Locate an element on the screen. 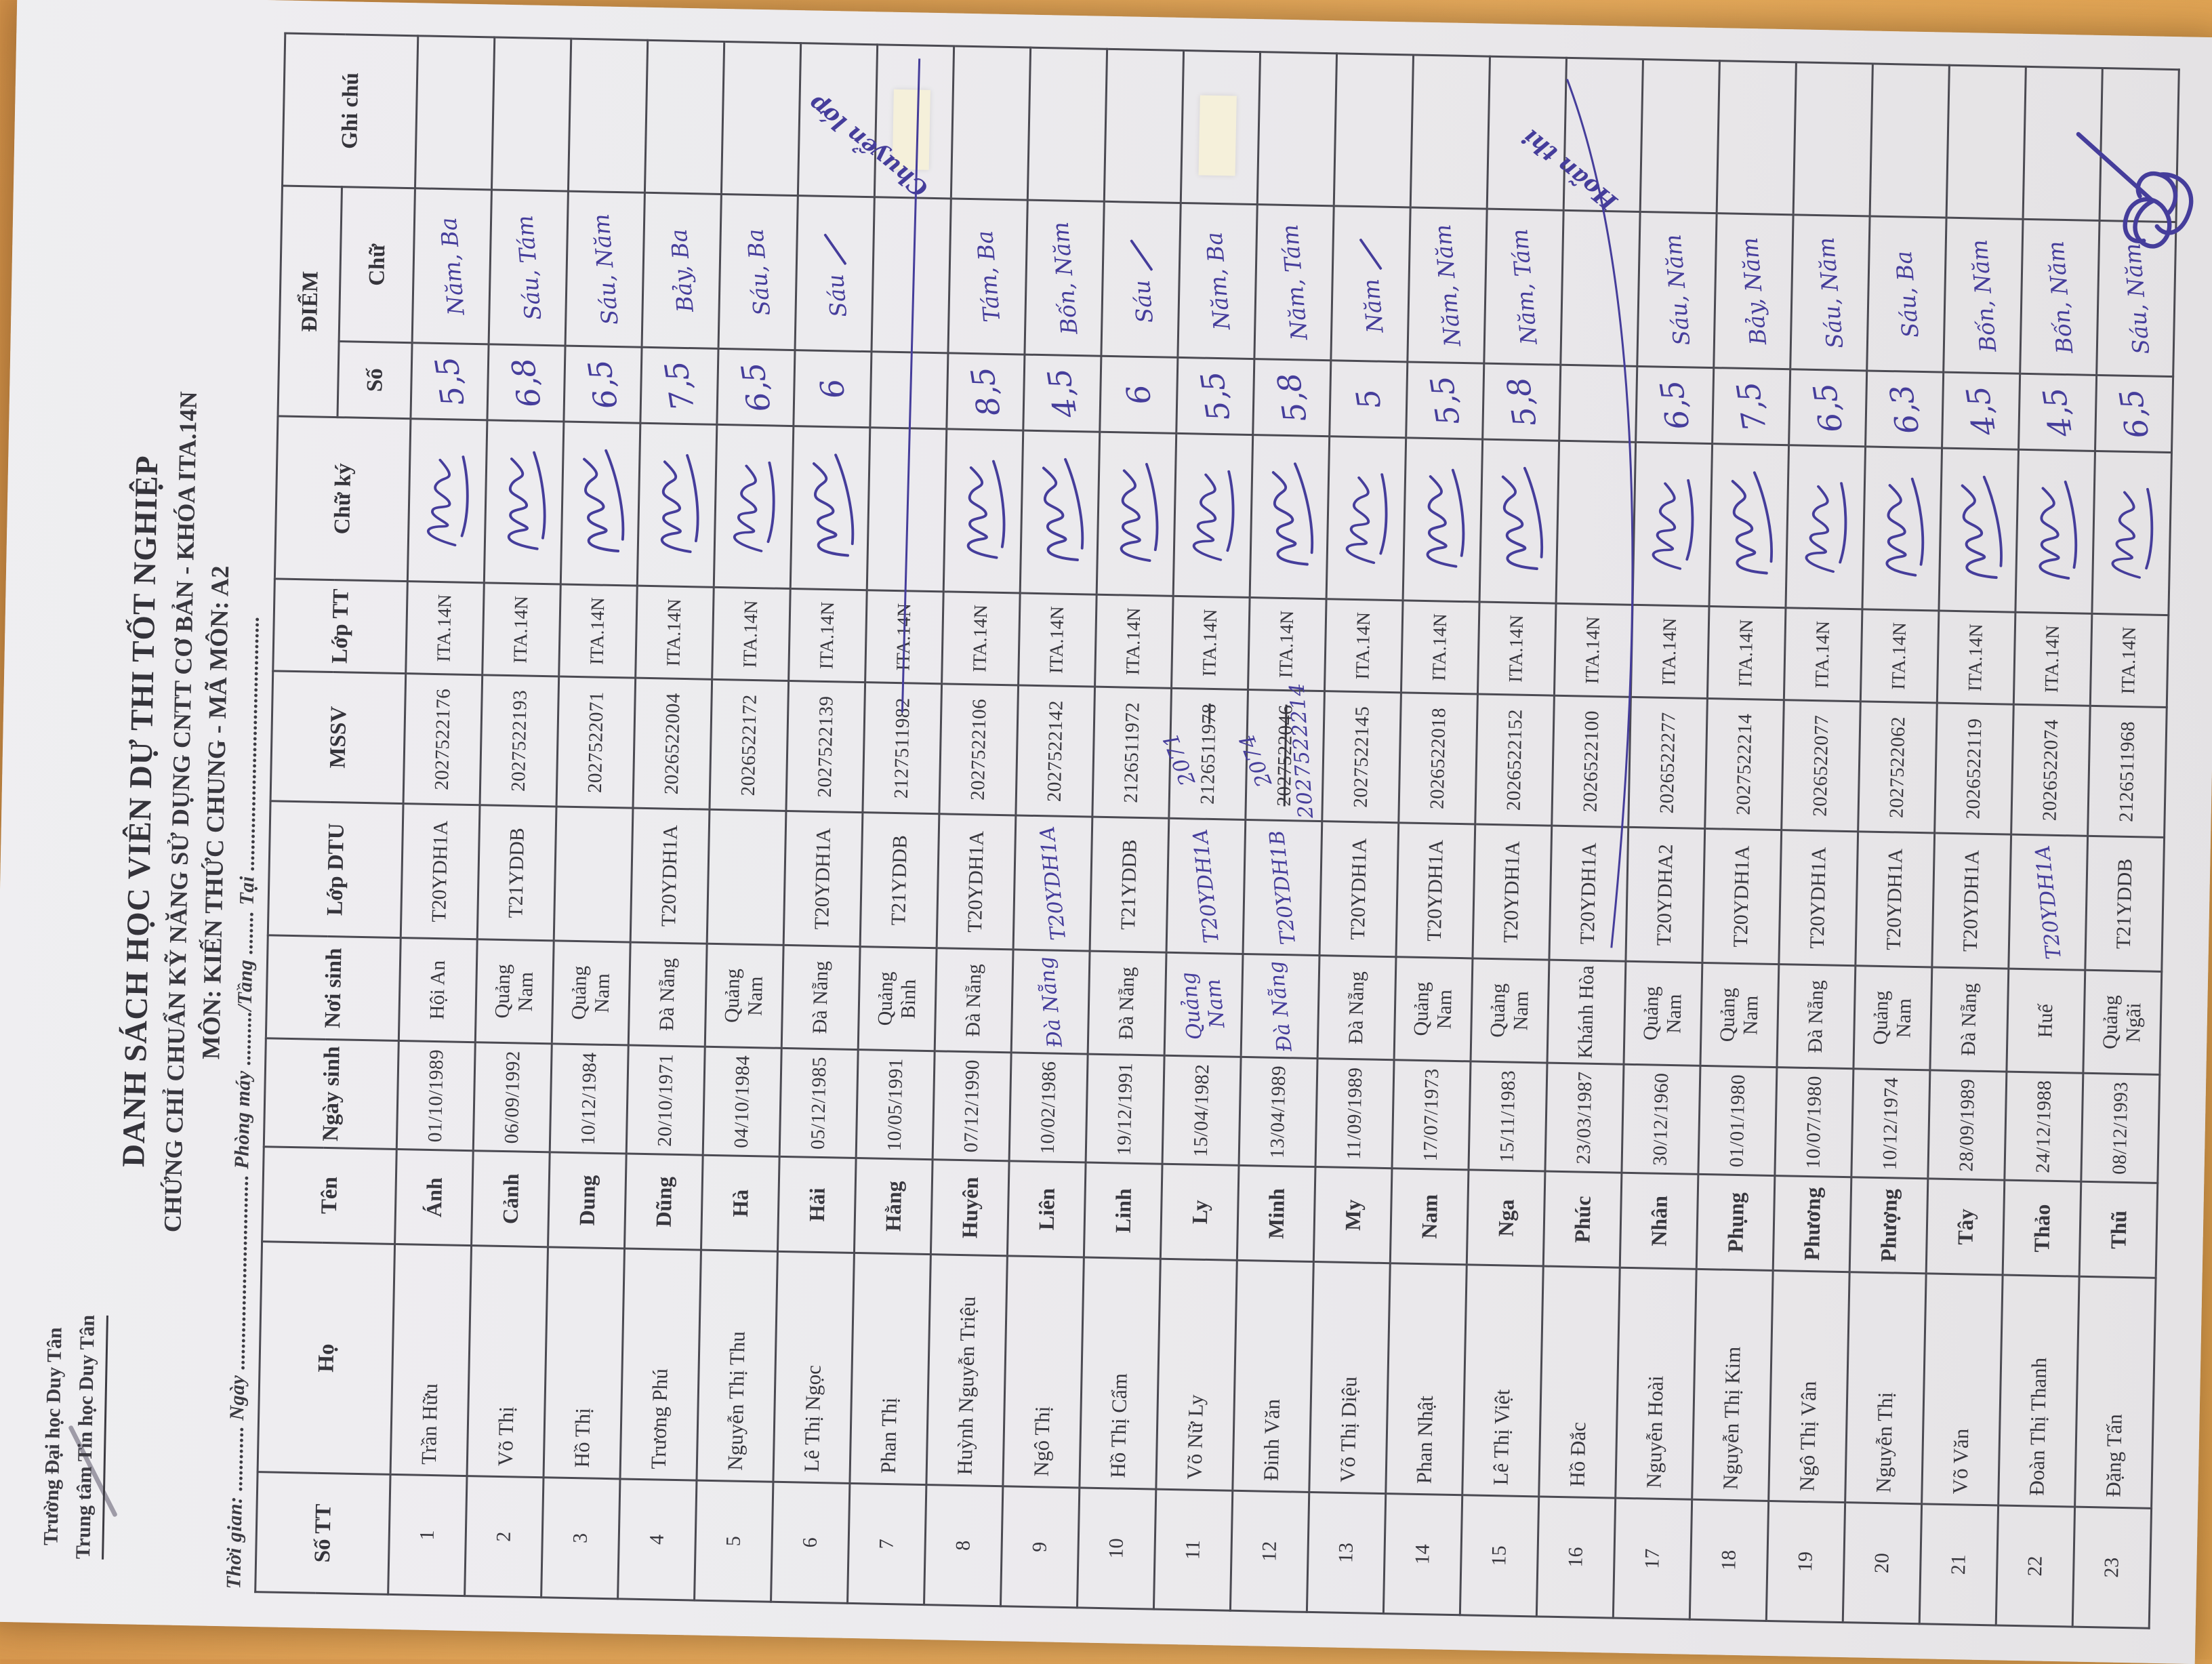 This screenshot has height=1664, width=2212. cell-ten: Tây is located at coordinates (1965, 1227).